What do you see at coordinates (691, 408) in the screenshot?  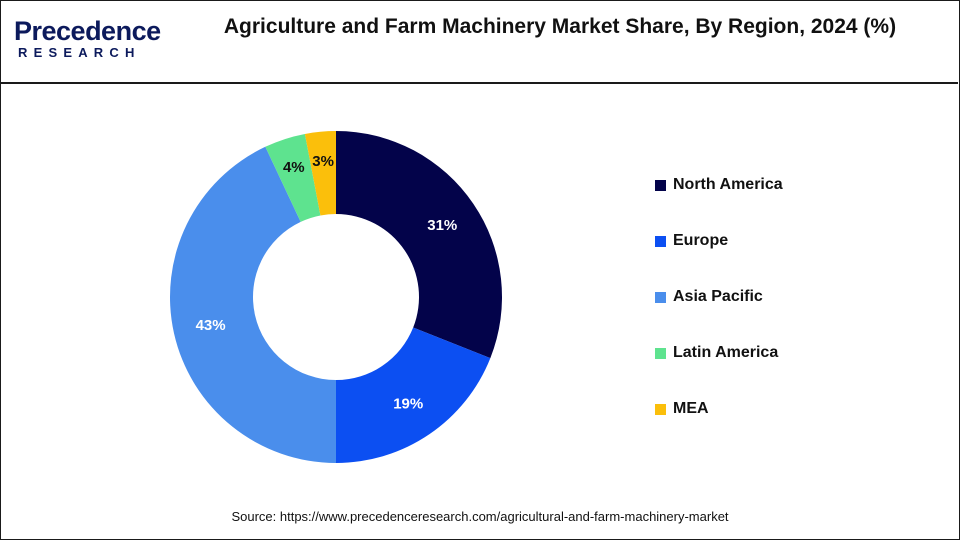 I see `legend-label: MEA` at bounding box center [691, 408].